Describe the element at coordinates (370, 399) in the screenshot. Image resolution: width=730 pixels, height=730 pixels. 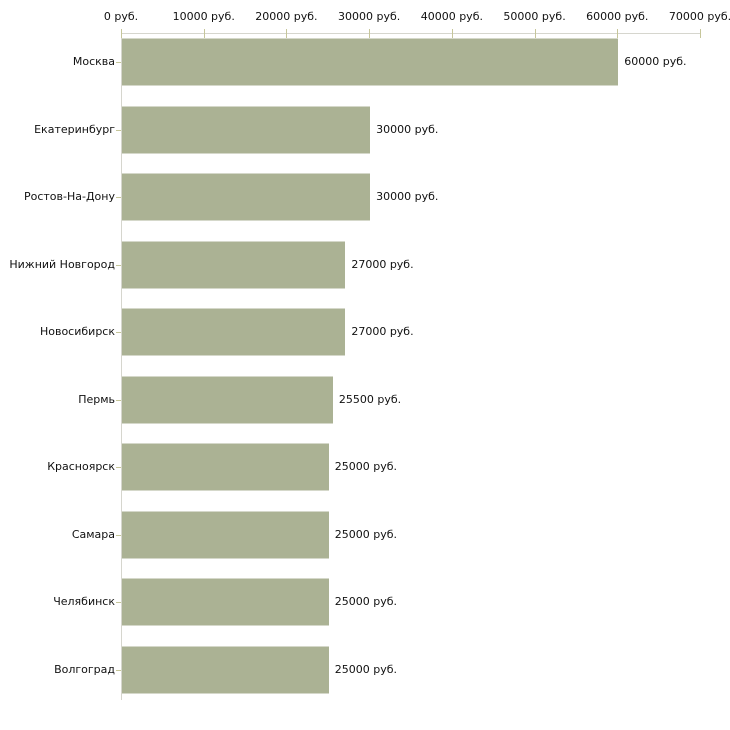
I see `value-label: 25500 руб.` at that location.